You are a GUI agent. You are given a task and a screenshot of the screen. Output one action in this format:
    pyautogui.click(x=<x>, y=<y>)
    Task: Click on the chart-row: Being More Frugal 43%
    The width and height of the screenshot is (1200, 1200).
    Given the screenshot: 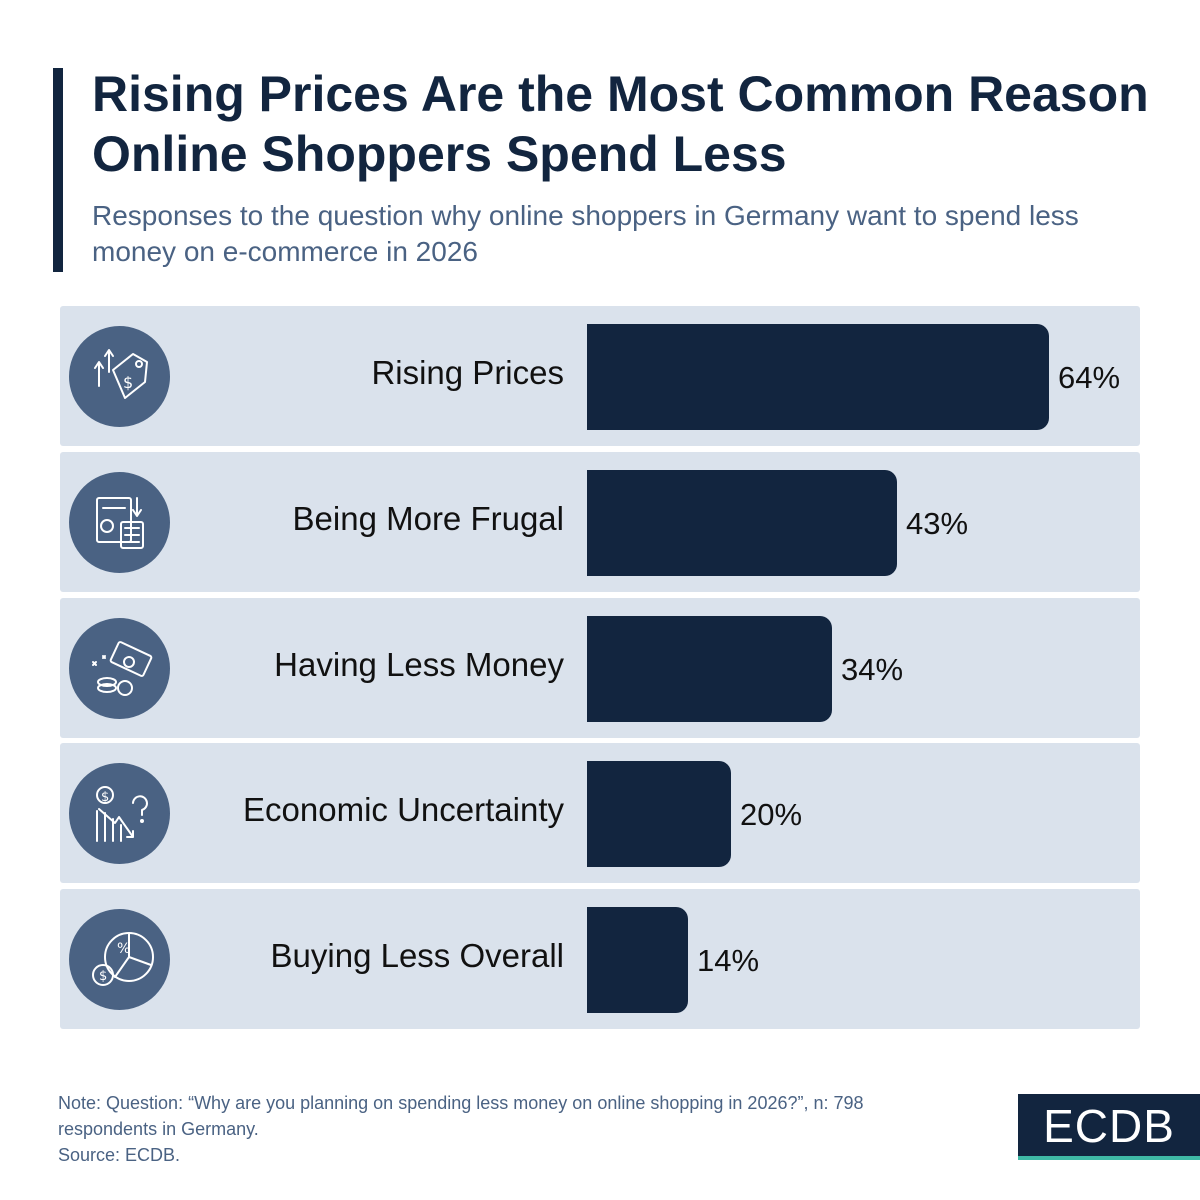 What is the action you would take?
    pyautogui.click(x=600, y=522)
    